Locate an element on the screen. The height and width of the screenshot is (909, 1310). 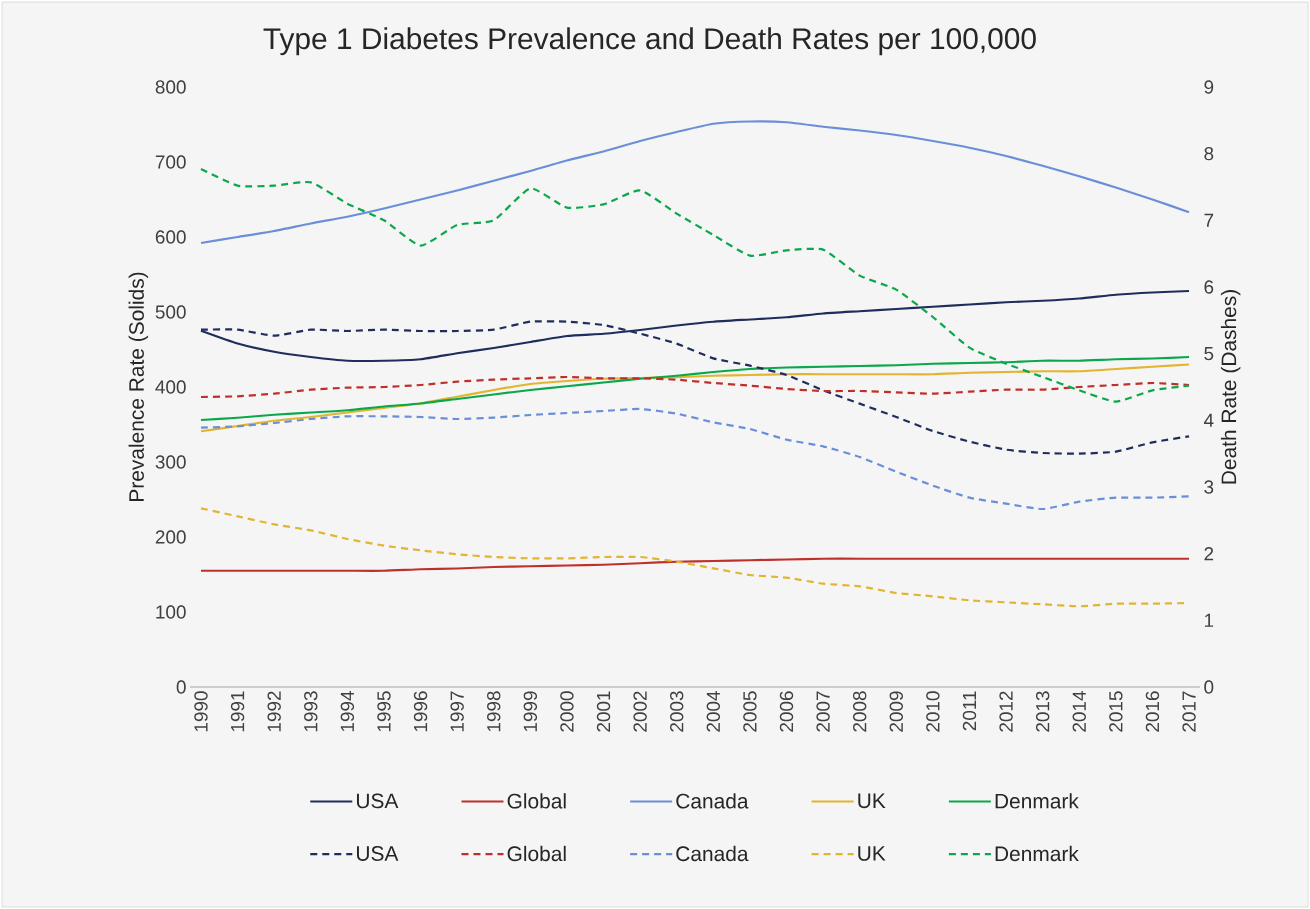
y2-tick-label: 8 is located at coordinates (1209, 153).